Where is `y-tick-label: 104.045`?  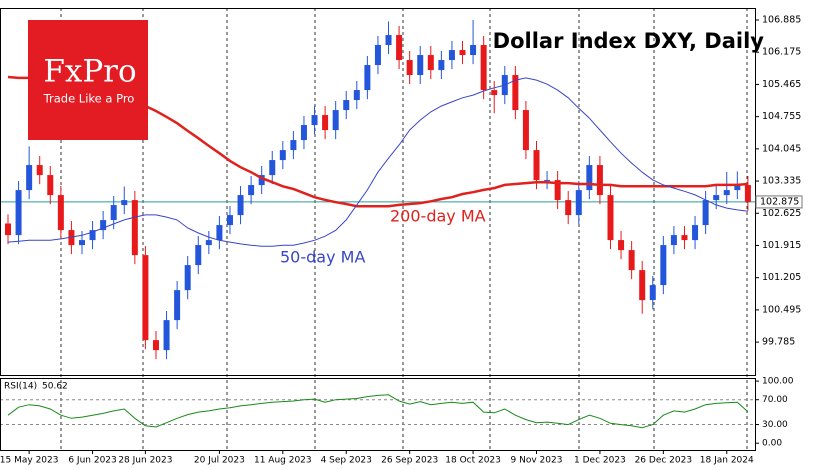 y-tick-label: 104.045 is located at coordinates (781, 148).